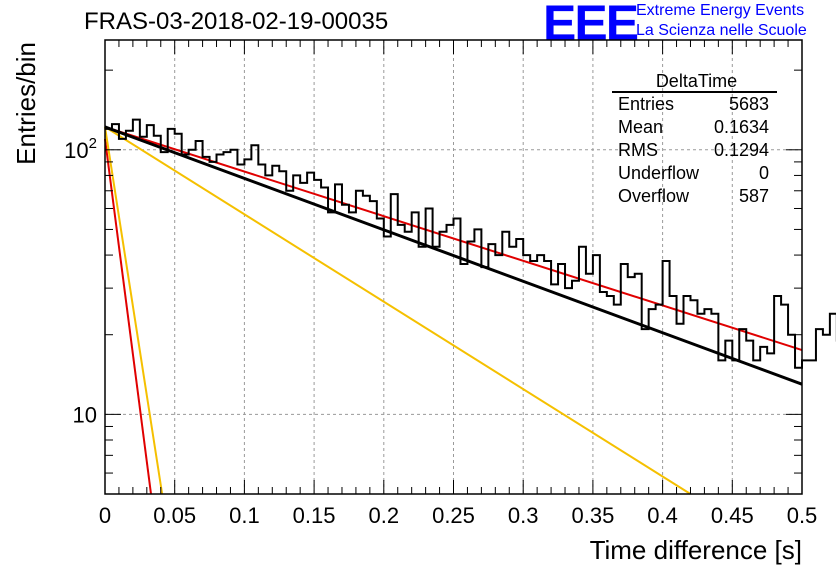 The image size is (836, 572). Describe the element at coordinates (85, 414) in the screenshot. I see `y-tick-label-0: 10` at that location.